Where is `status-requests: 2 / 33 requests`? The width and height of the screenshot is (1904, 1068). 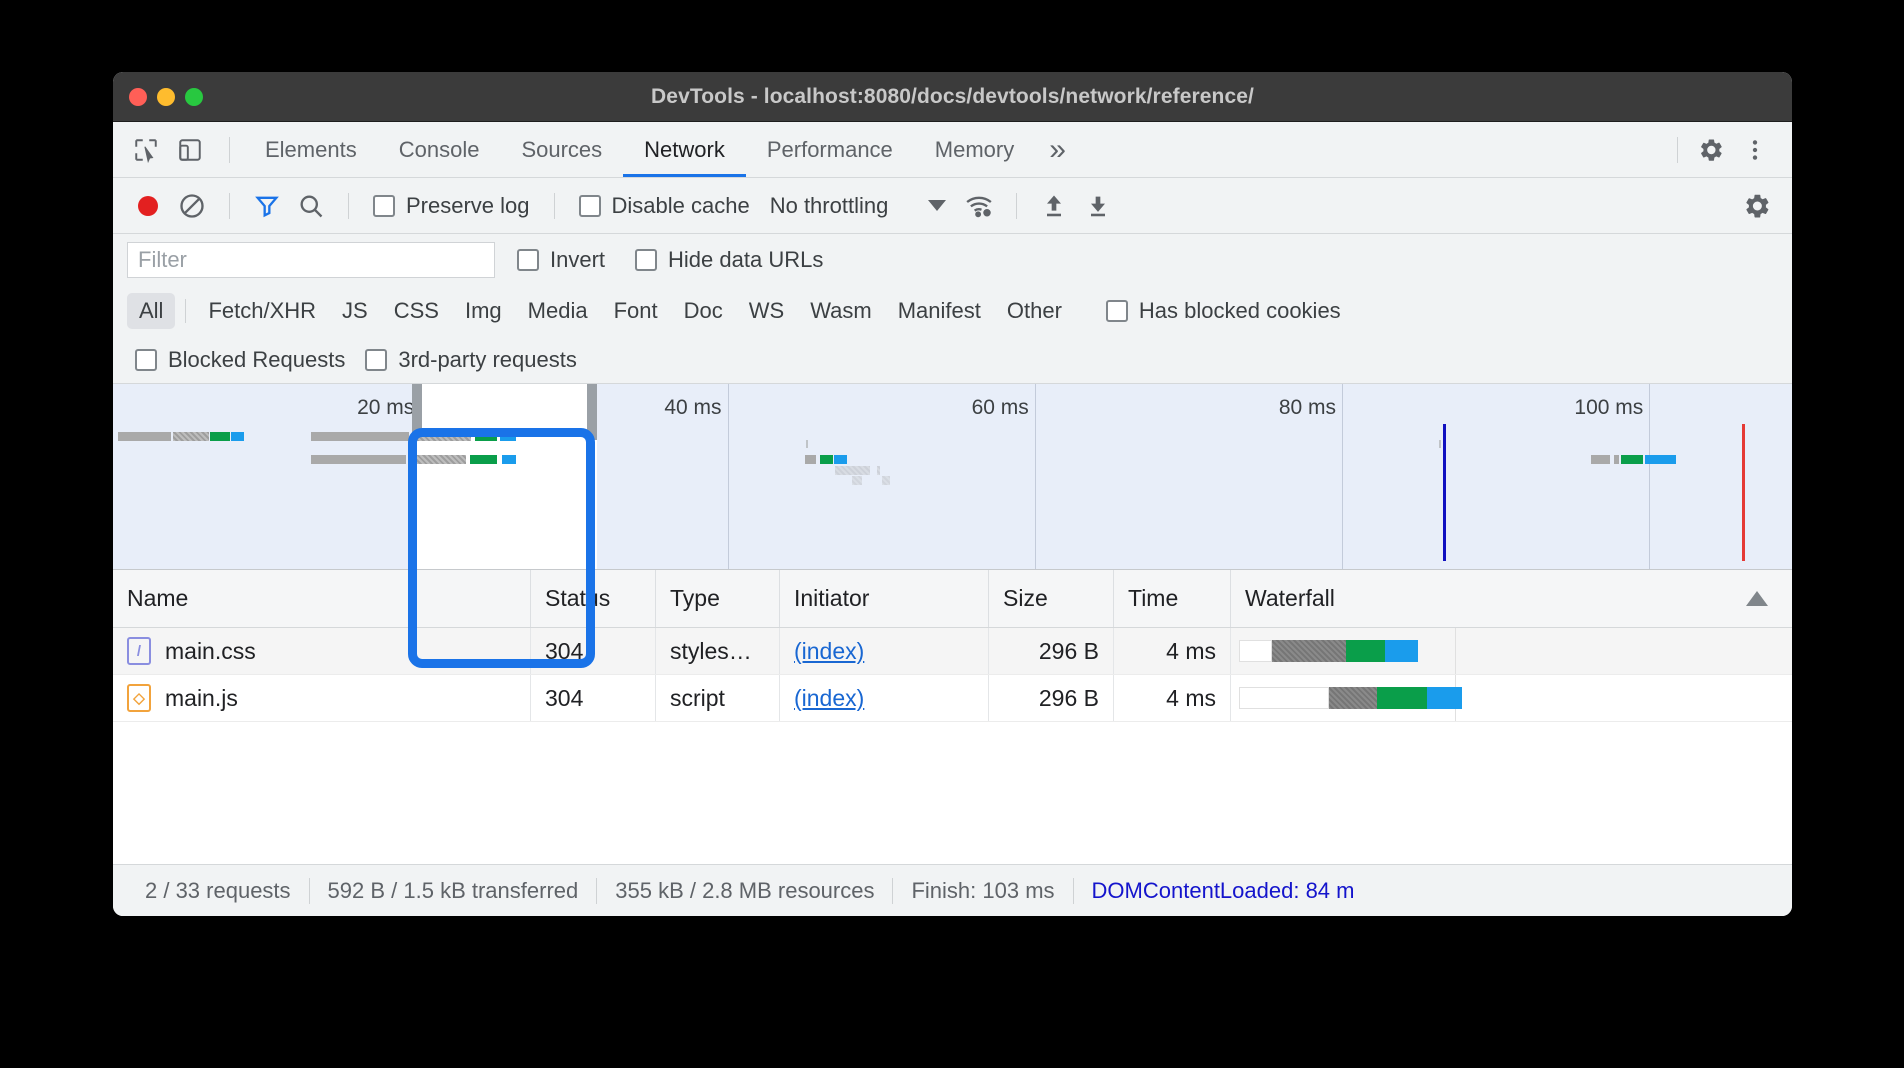 status-requests: 2 / 33 requests is located at coordinates (218, 890).